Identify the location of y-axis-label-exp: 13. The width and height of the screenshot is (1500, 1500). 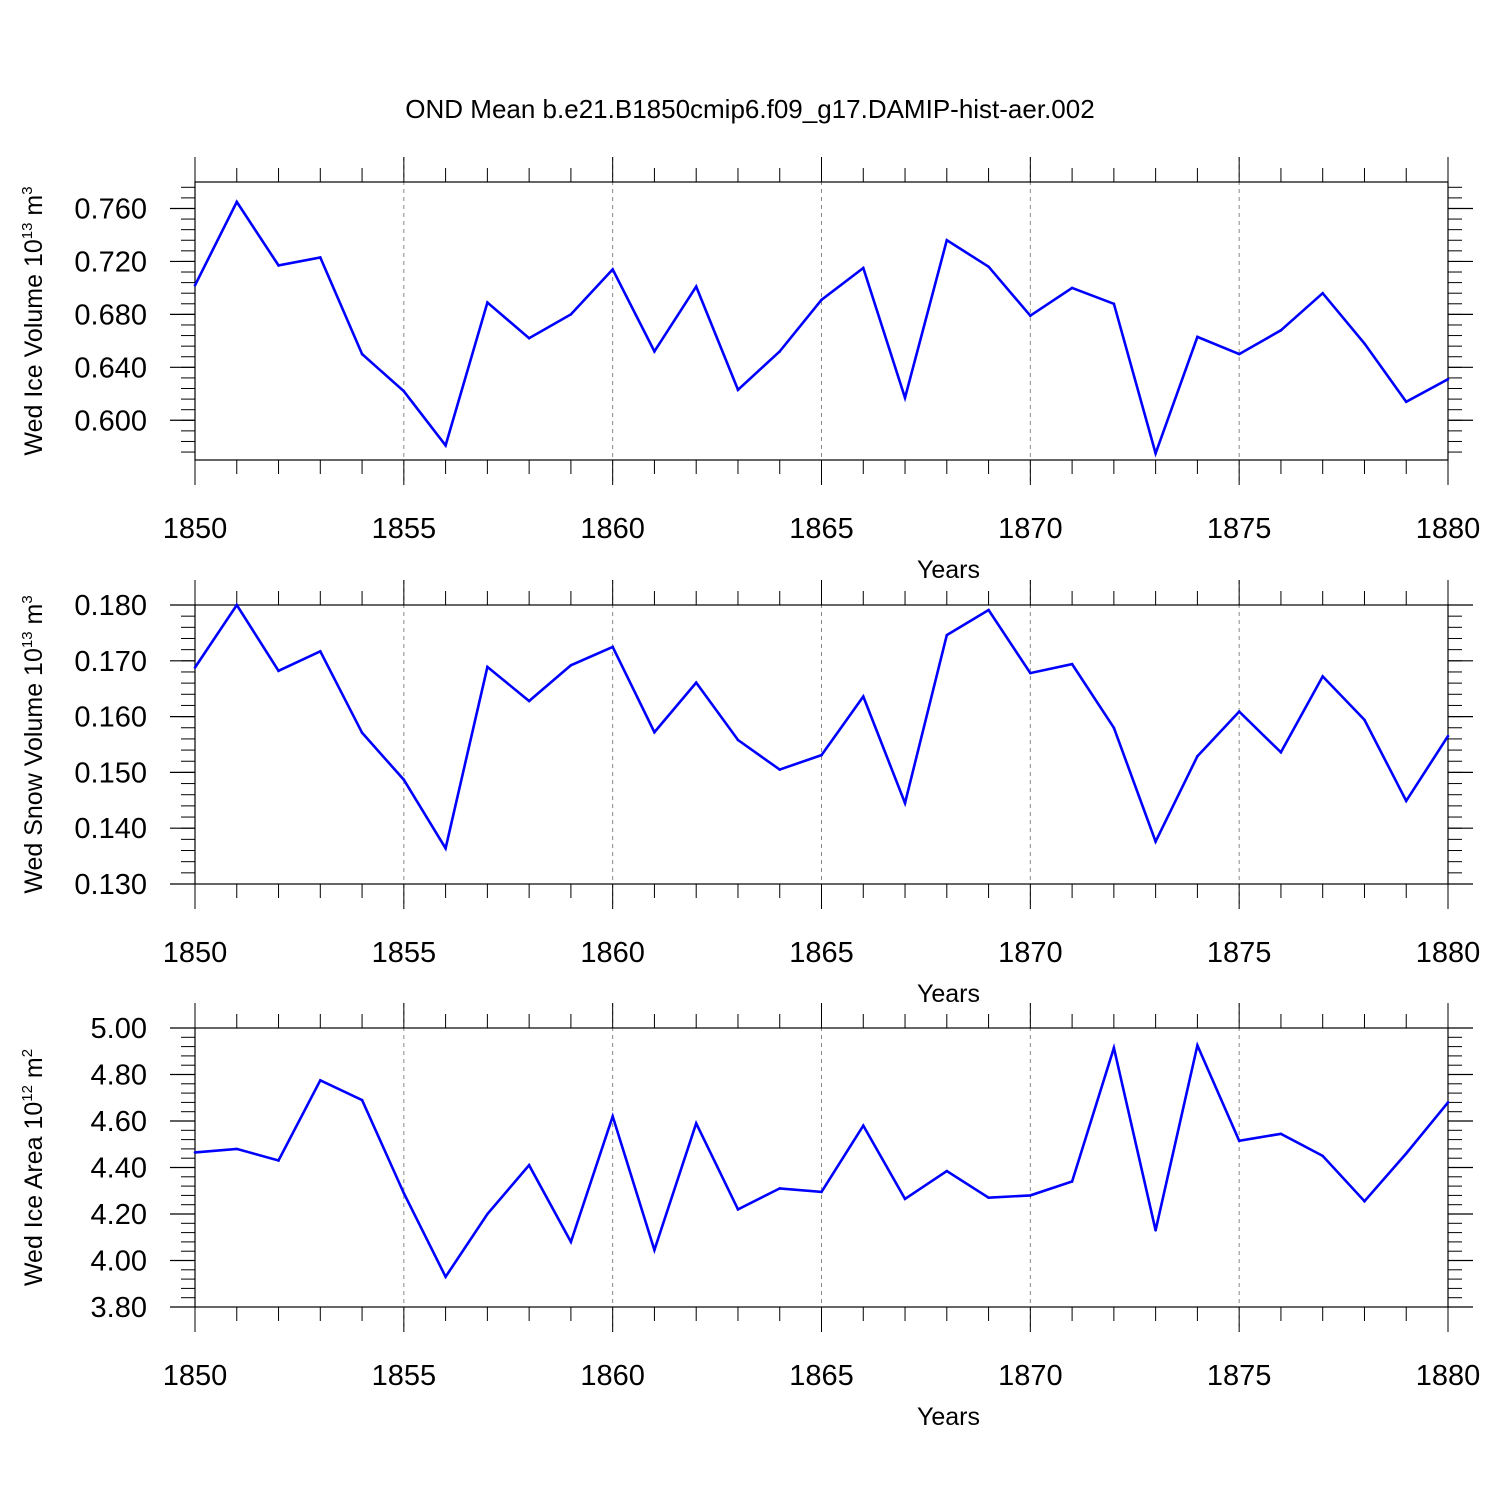
(27, 639).